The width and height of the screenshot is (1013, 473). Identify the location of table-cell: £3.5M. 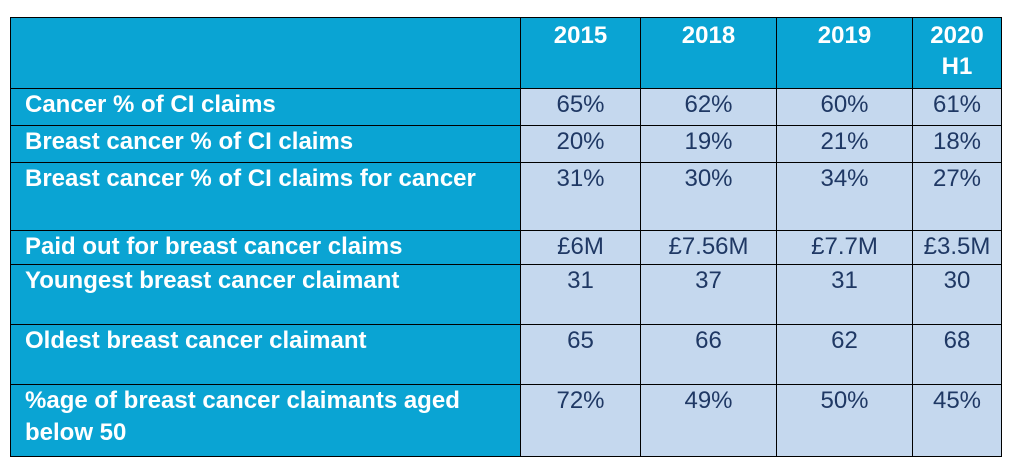
(957, 247).